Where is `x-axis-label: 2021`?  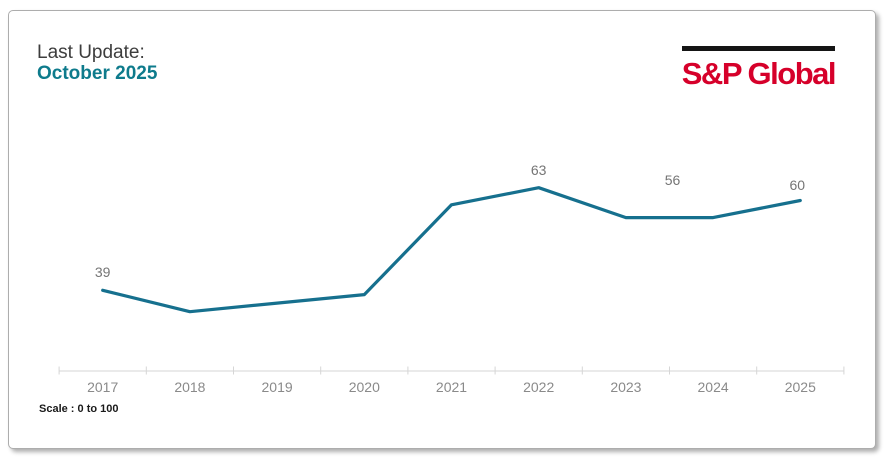
x-axis-label: 2021 is located at coordinates (451, 387).